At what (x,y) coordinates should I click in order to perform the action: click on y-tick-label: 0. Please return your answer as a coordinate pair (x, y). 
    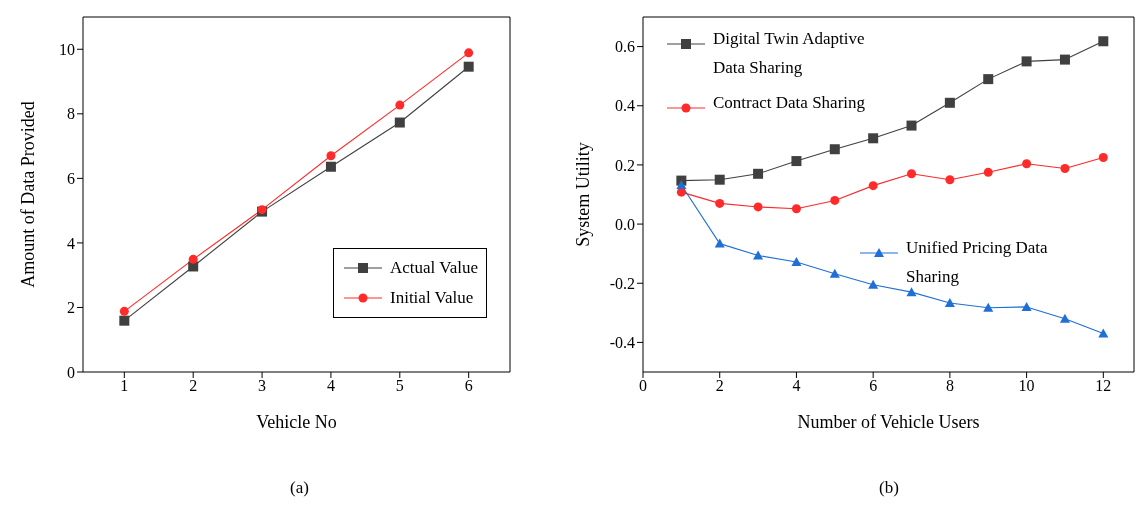
    Looking at the image, I should click on (71, 372).